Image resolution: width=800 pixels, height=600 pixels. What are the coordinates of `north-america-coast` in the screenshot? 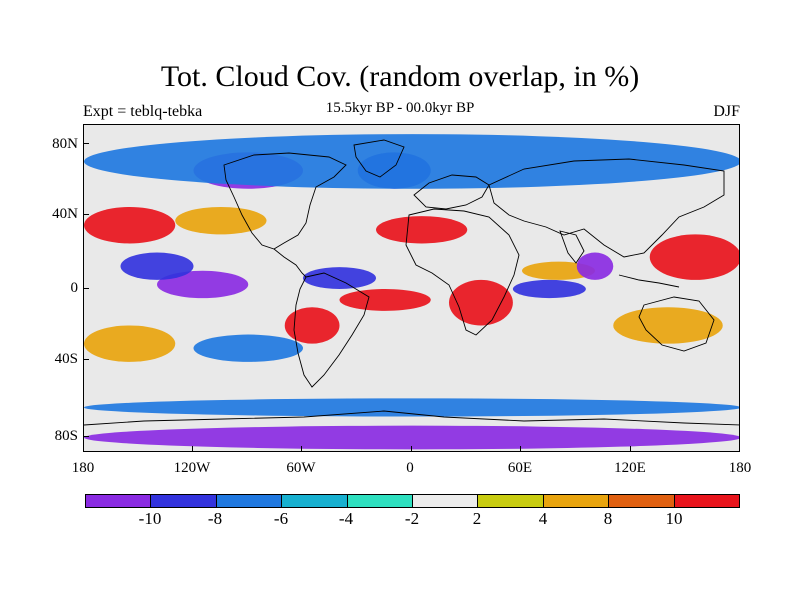 It's located at (285, 201).